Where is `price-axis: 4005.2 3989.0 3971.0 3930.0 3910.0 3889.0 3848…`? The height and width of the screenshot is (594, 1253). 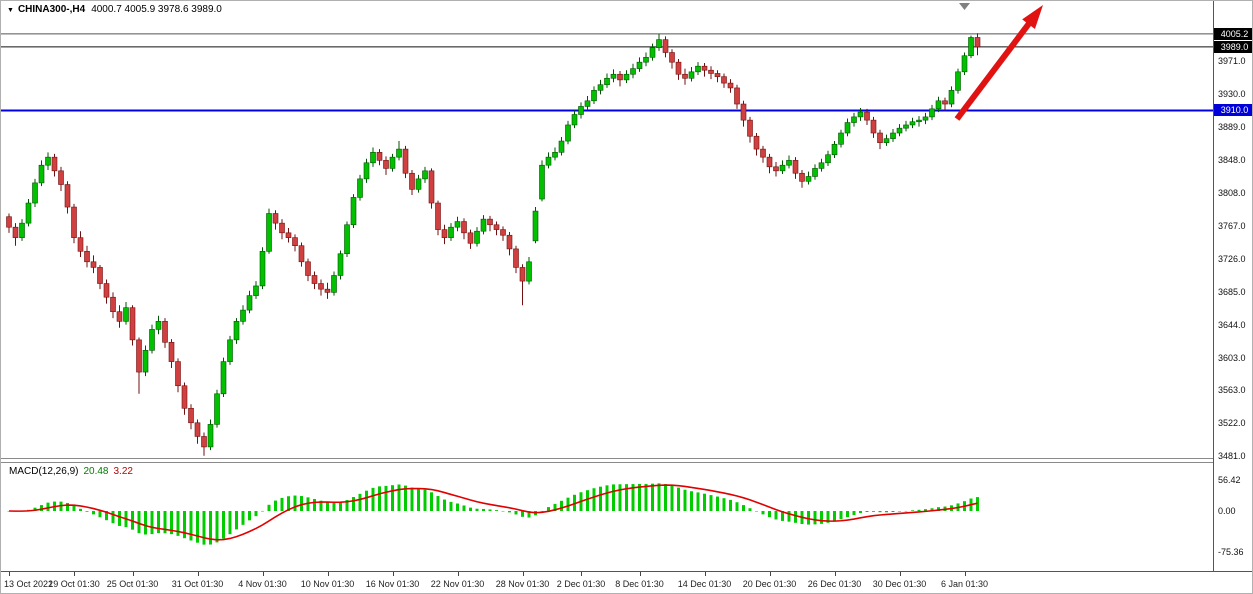 price-axis: 4005.2 3989.0 3971.0 3930.0 3910.0 3889.0 3848… is located at coordinates (1232, 286).